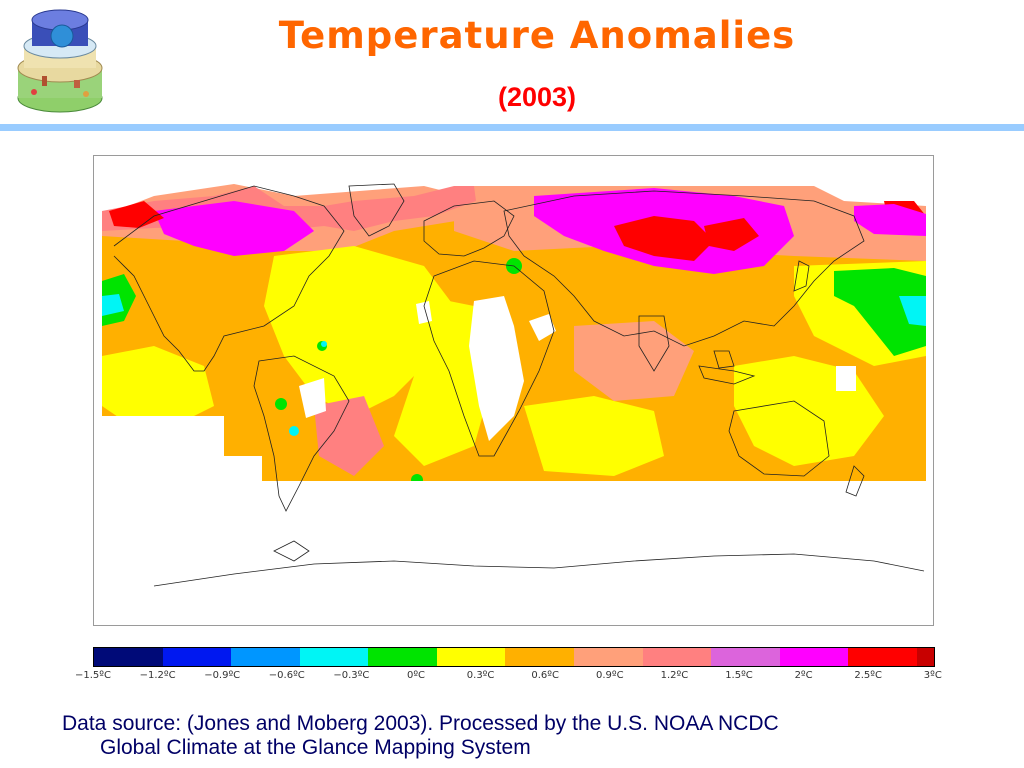  I want to click on legend-tick-label: 2.5ºC, so click(868, 675).